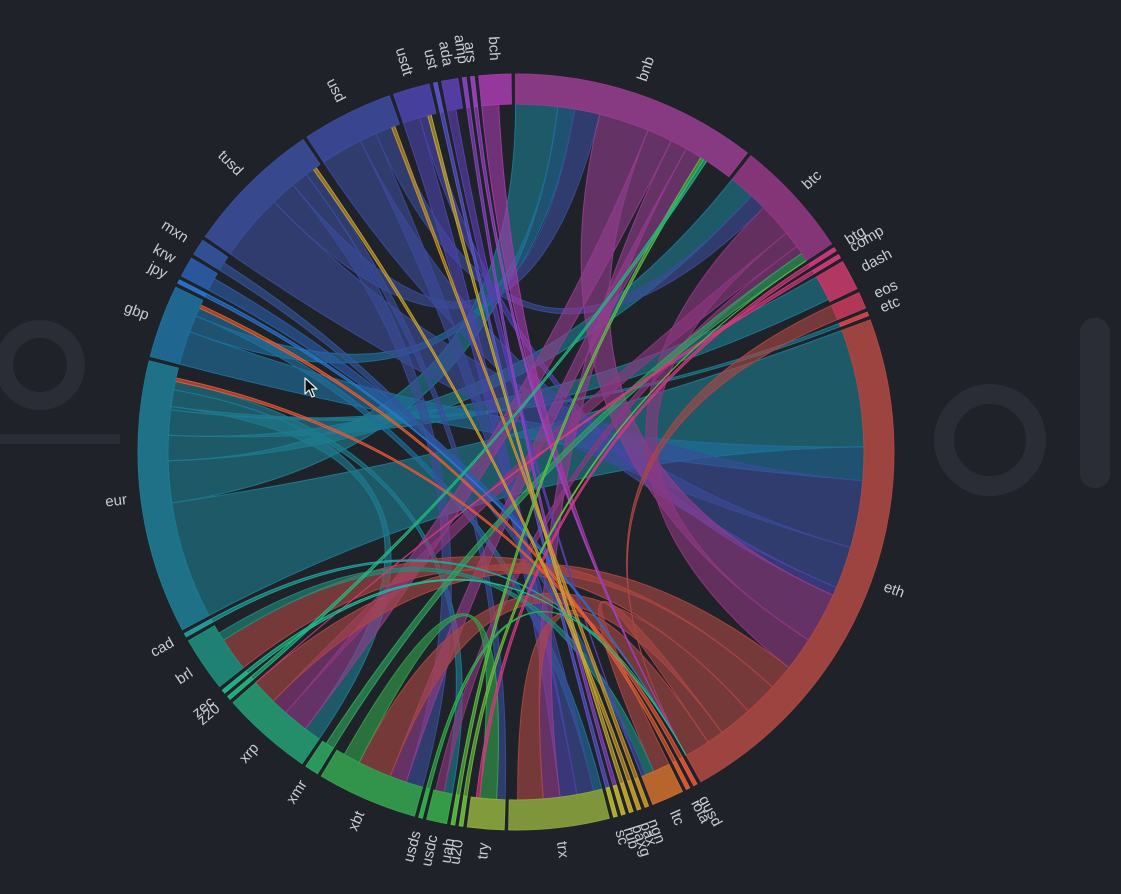  What do you see at coordinates (336, 90) in the screenshot?
I see `label-usd: usd` at bounding box center [336, 90].